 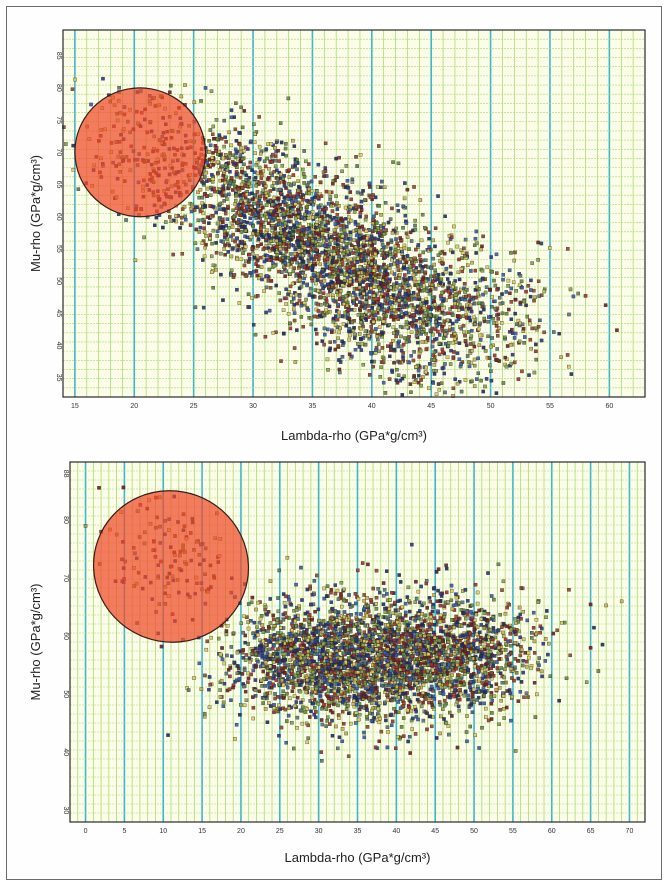 I want to click on y-tick-label: 70, so click(x=58, y=152).